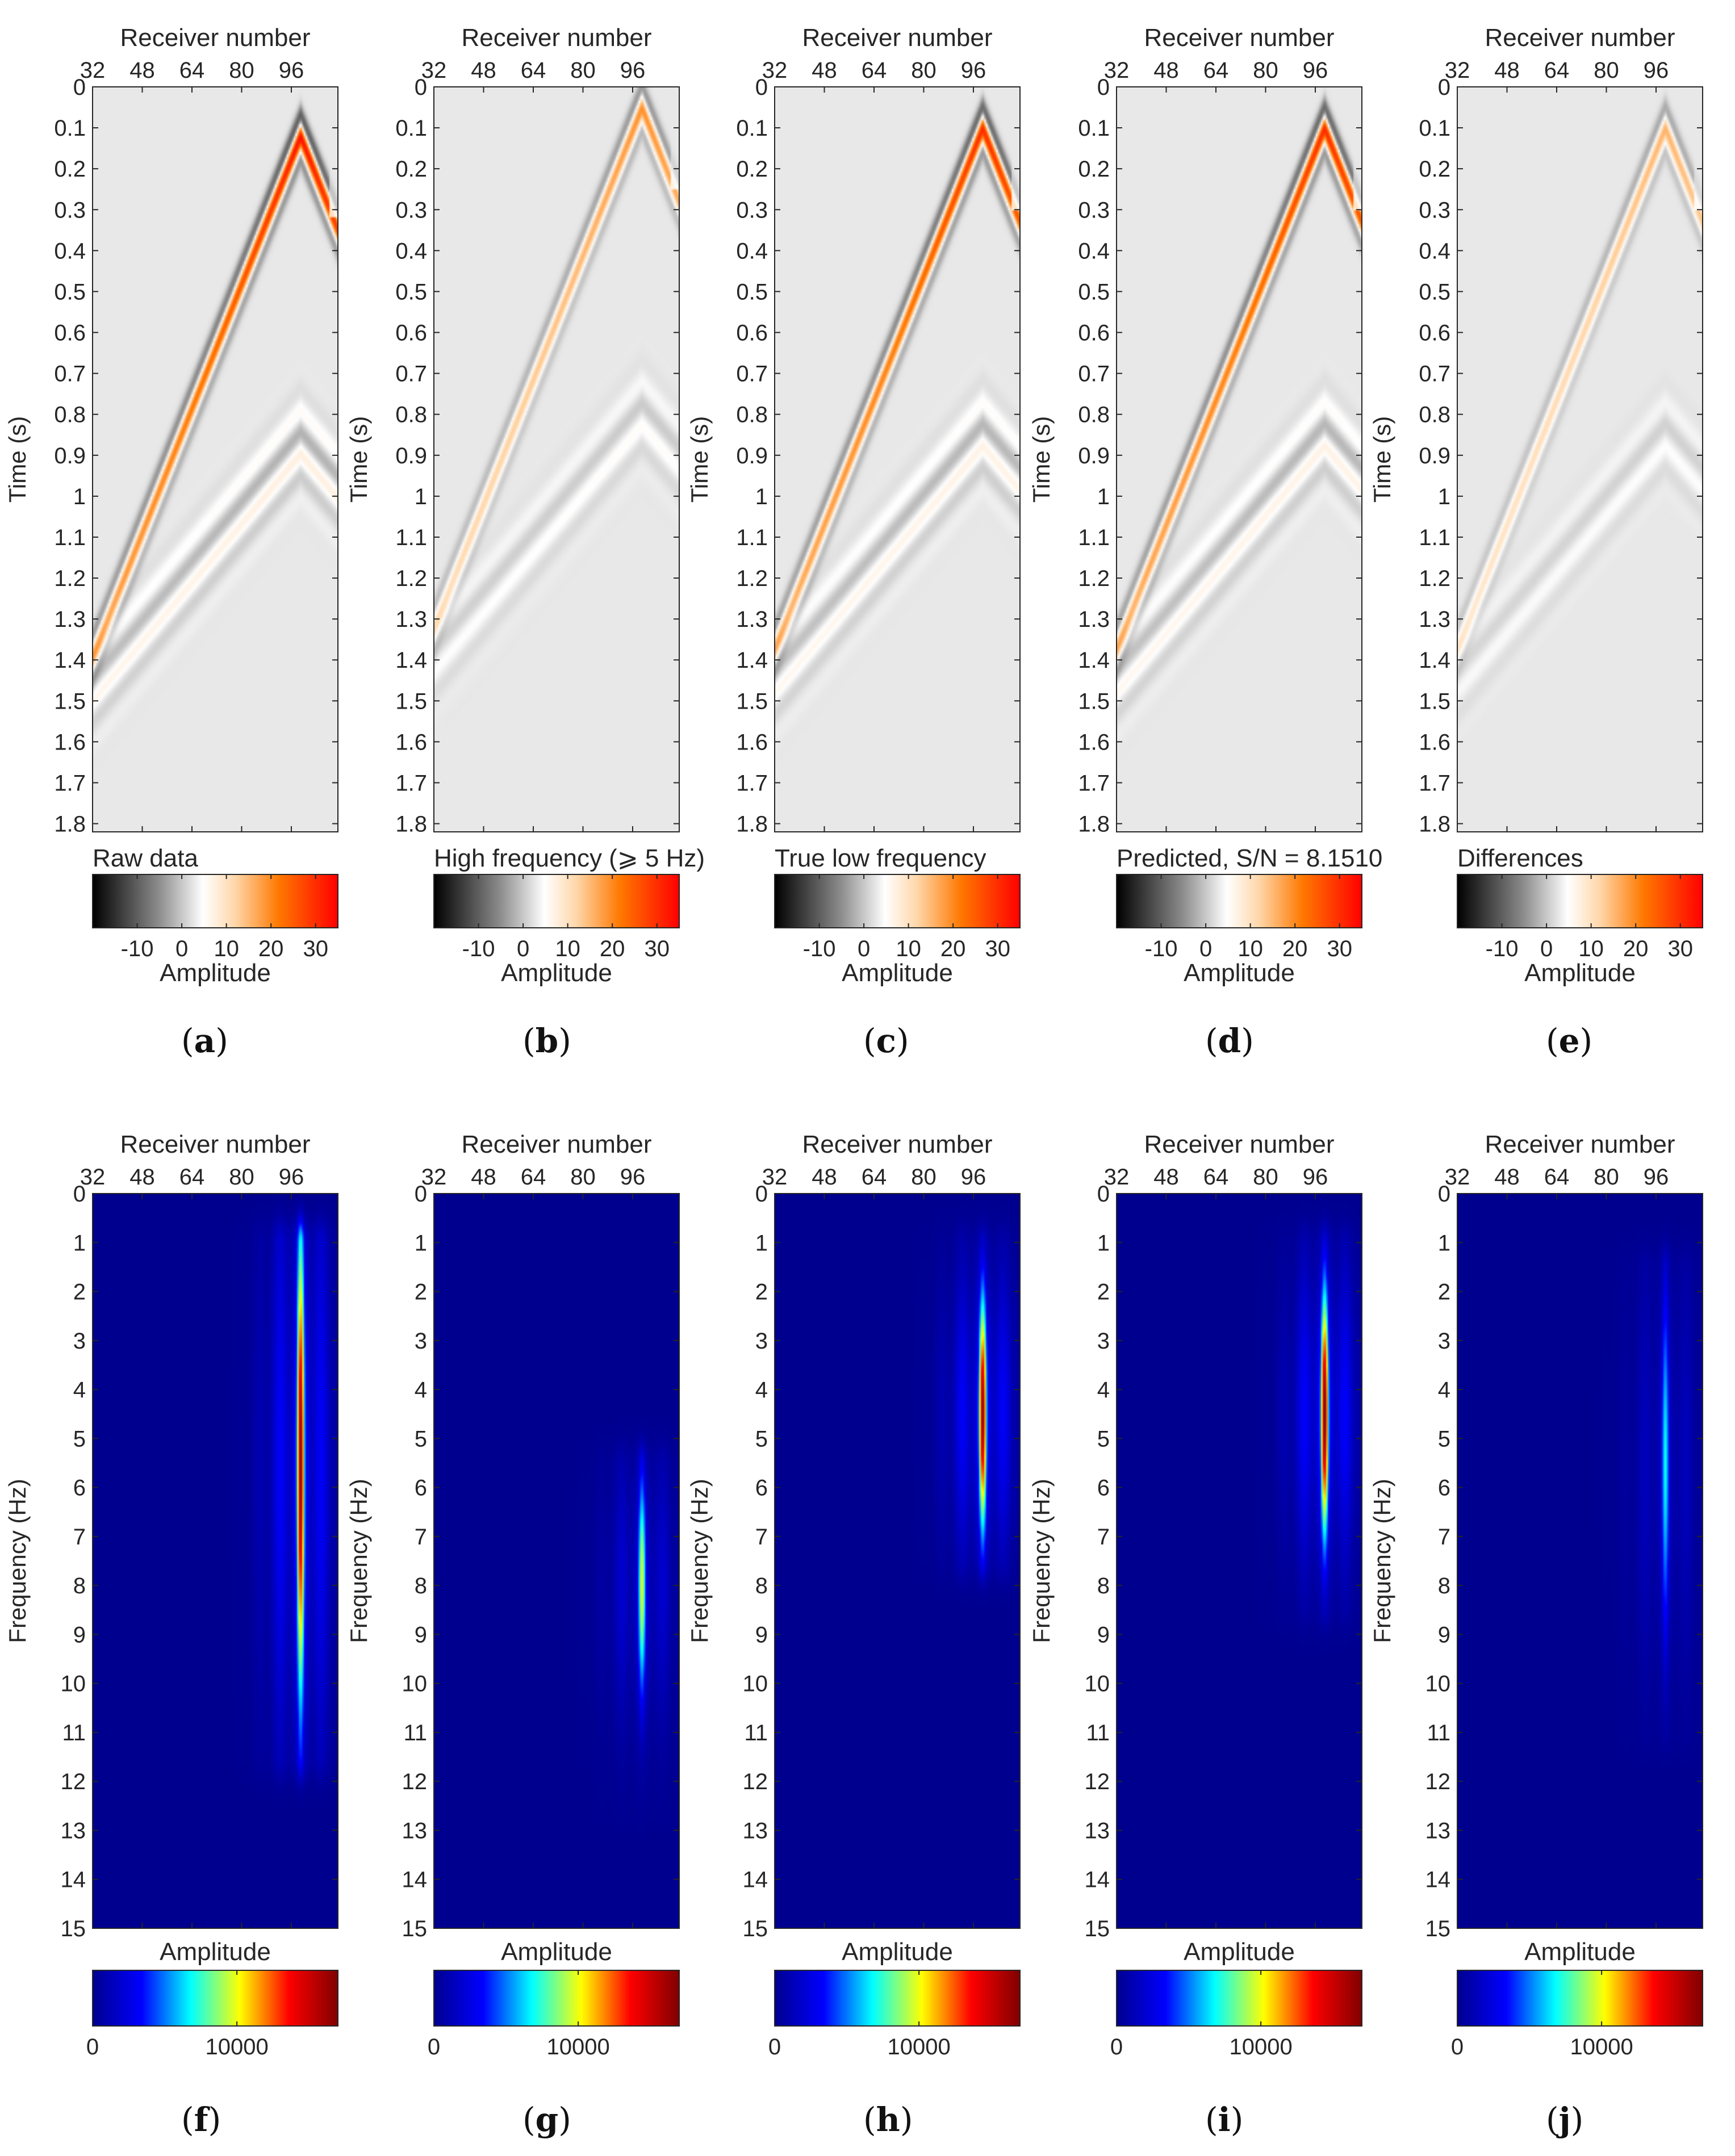  I want to click on y-tick-label: 1, so click(1103, 497).